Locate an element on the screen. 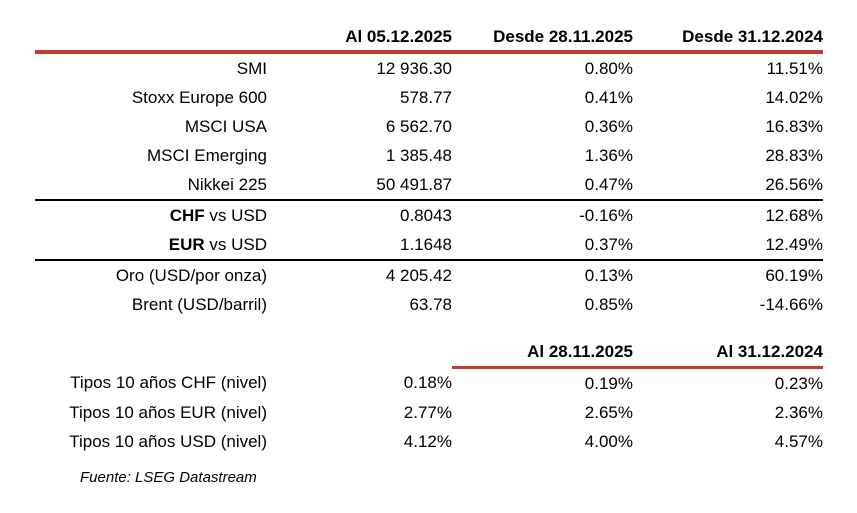  value-current: 4.12% is located at coordinates (427, 441).